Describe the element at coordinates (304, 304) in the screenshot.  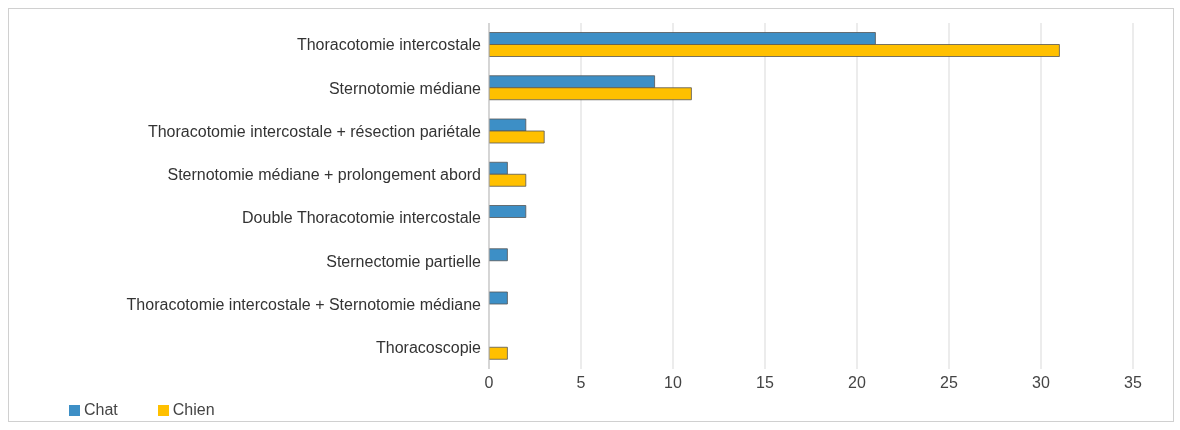
I see `y-tick-label: Thoracotomie intercostale + Sternotomie médiane` at that location.